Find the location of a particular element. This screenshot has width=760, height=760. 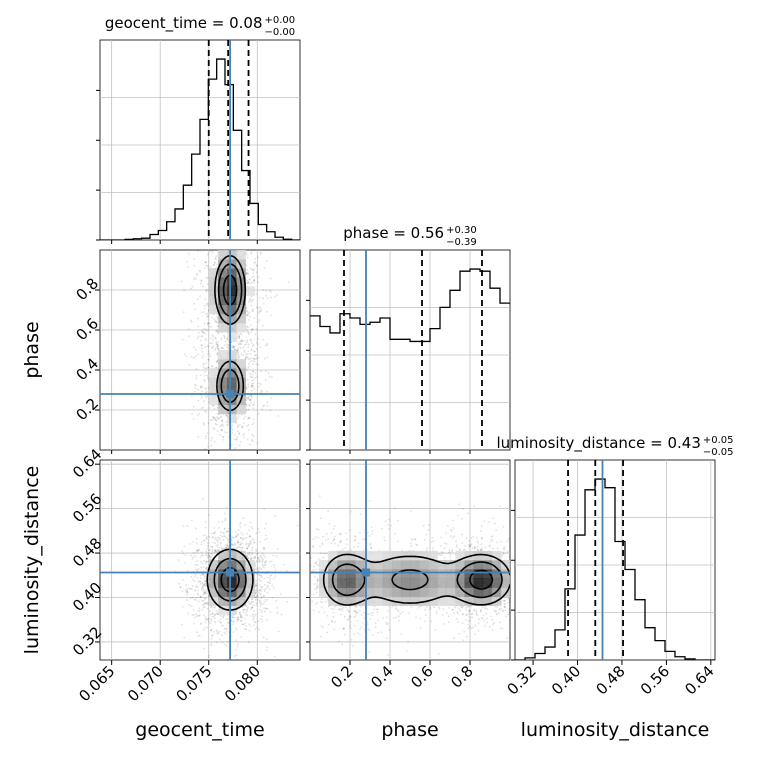

title-sub-luminosity_distance: −0.05 is located at coordinates (718, 452).